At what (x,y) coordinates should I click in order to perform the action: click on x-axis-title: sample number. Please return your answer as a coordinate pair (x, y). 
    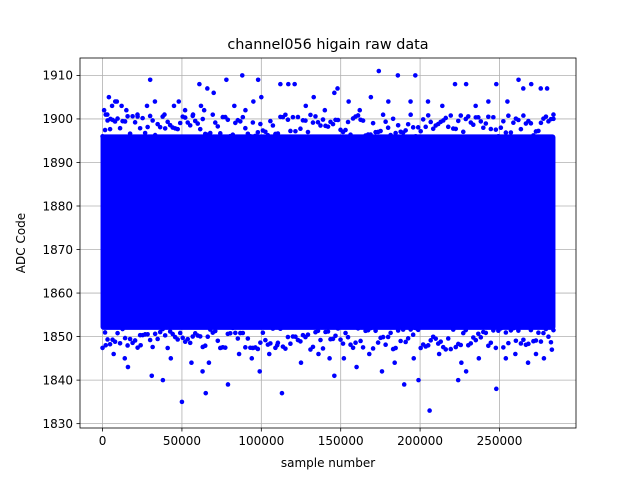
    Looking at the image, I should click on (328, 463).